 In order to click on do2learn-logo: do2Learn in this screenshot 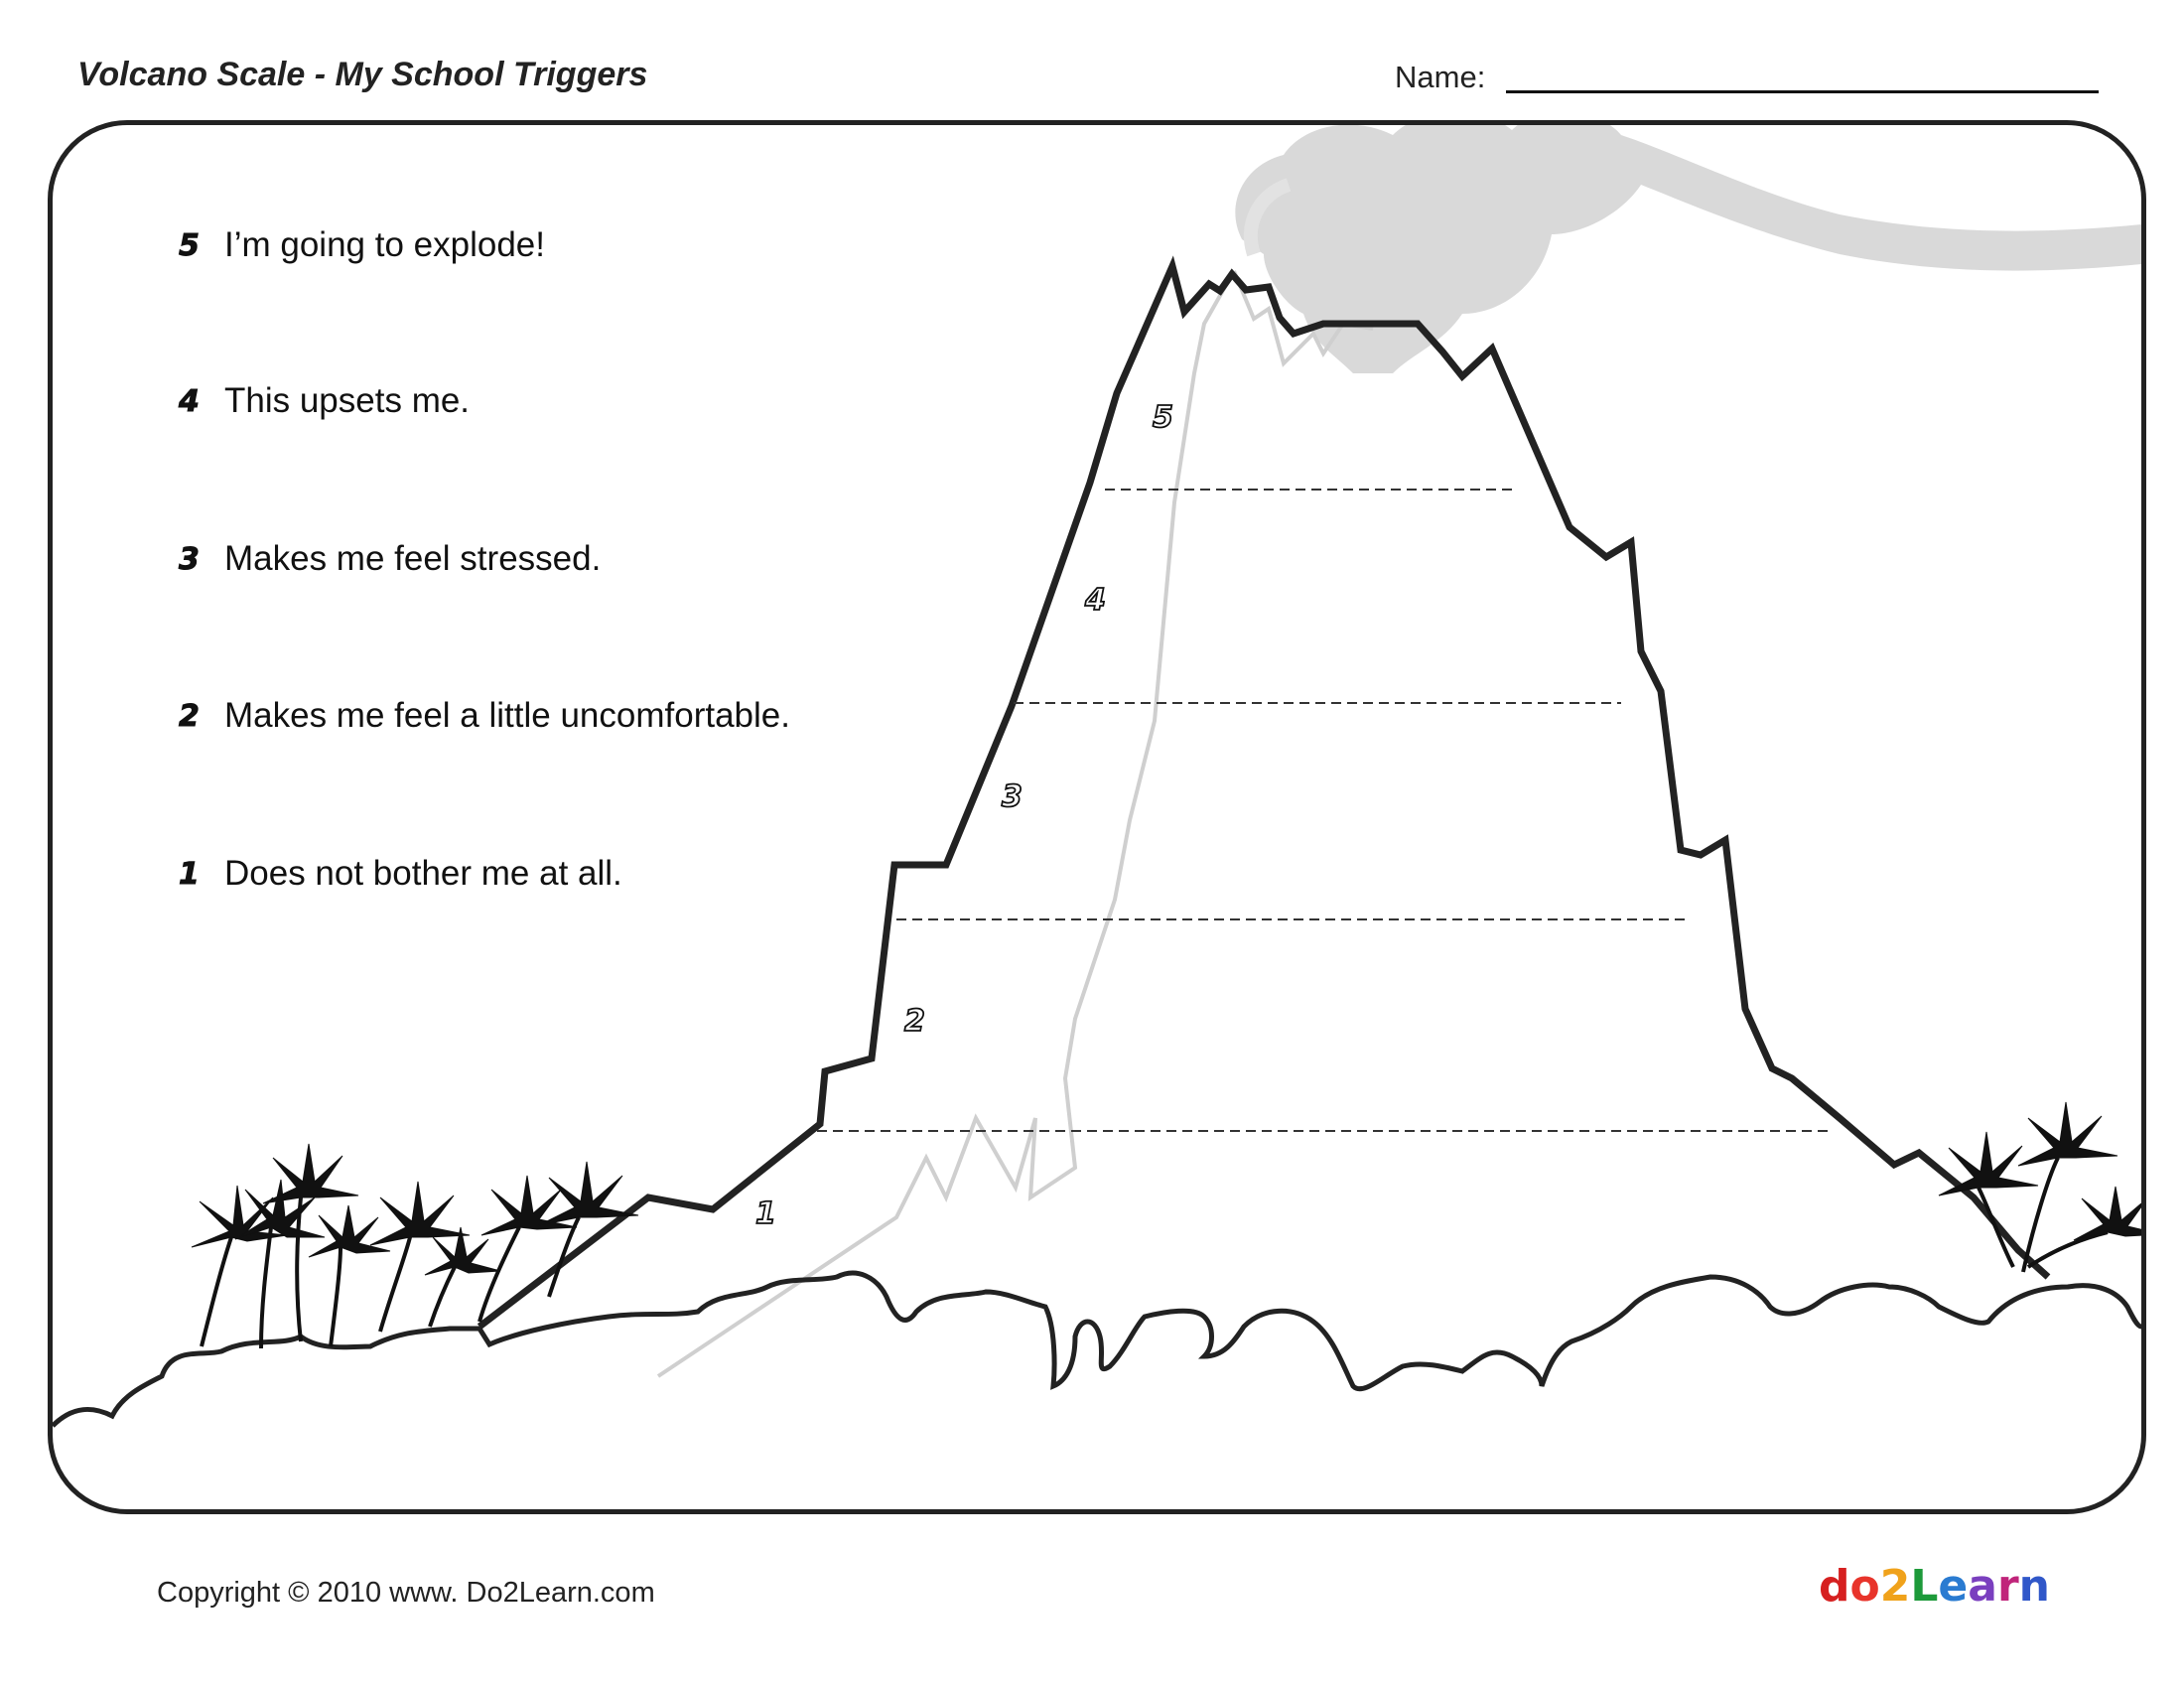, I will do `click(1934, 1586)`.